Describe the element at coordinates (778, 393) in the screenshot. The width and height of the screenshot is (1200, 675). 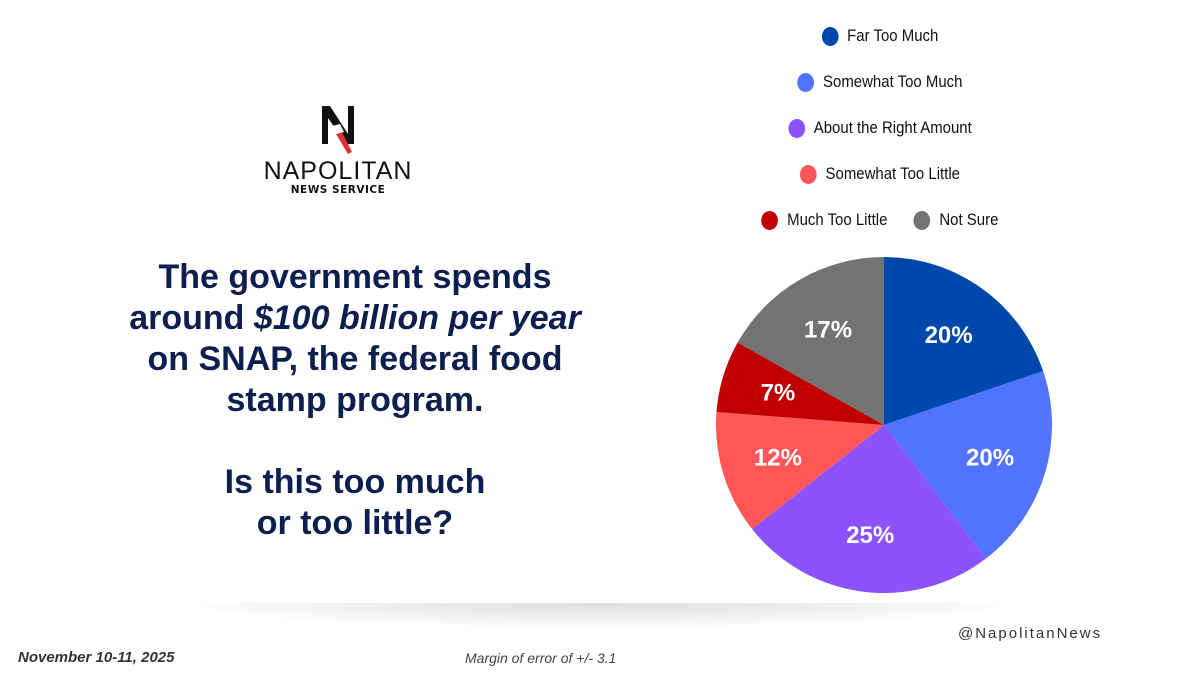
I see `pie-data-label: 7%` at that location.